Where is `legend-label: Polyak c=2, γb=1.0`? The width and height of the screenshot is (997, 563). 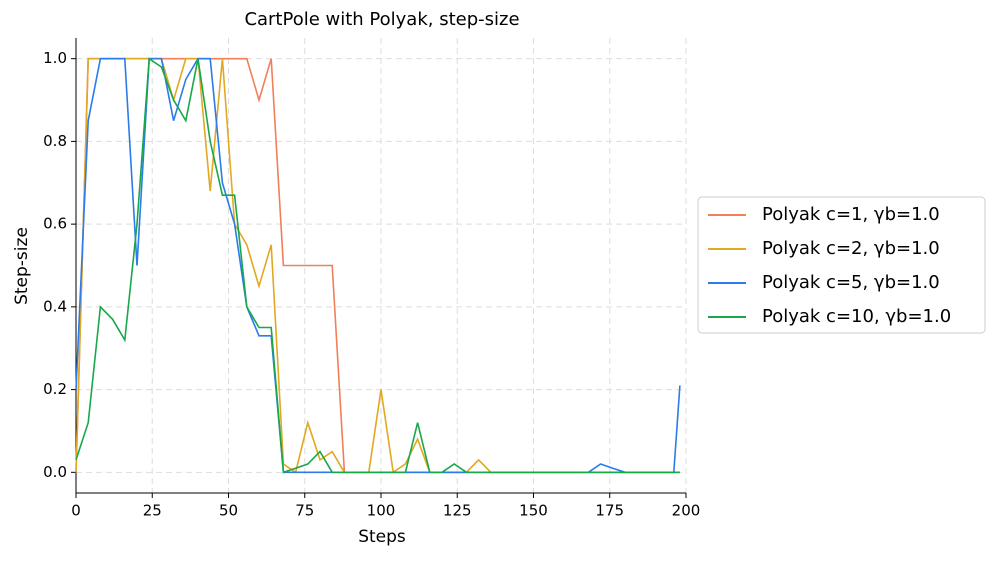
legend-label: Polyak c=2, γb=1.0 is located at coordinates (851, 248).